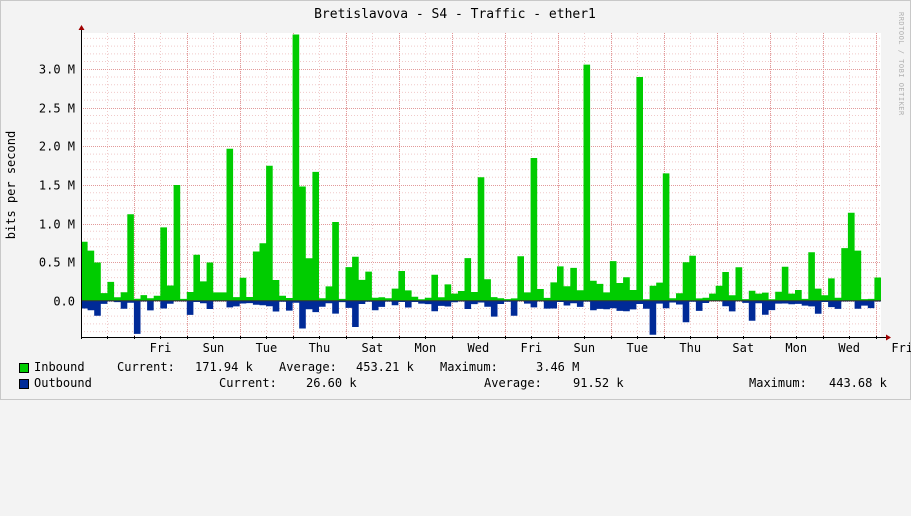  I want to click on outbound-maximum-value: 443.68 k, so click(858, 383).